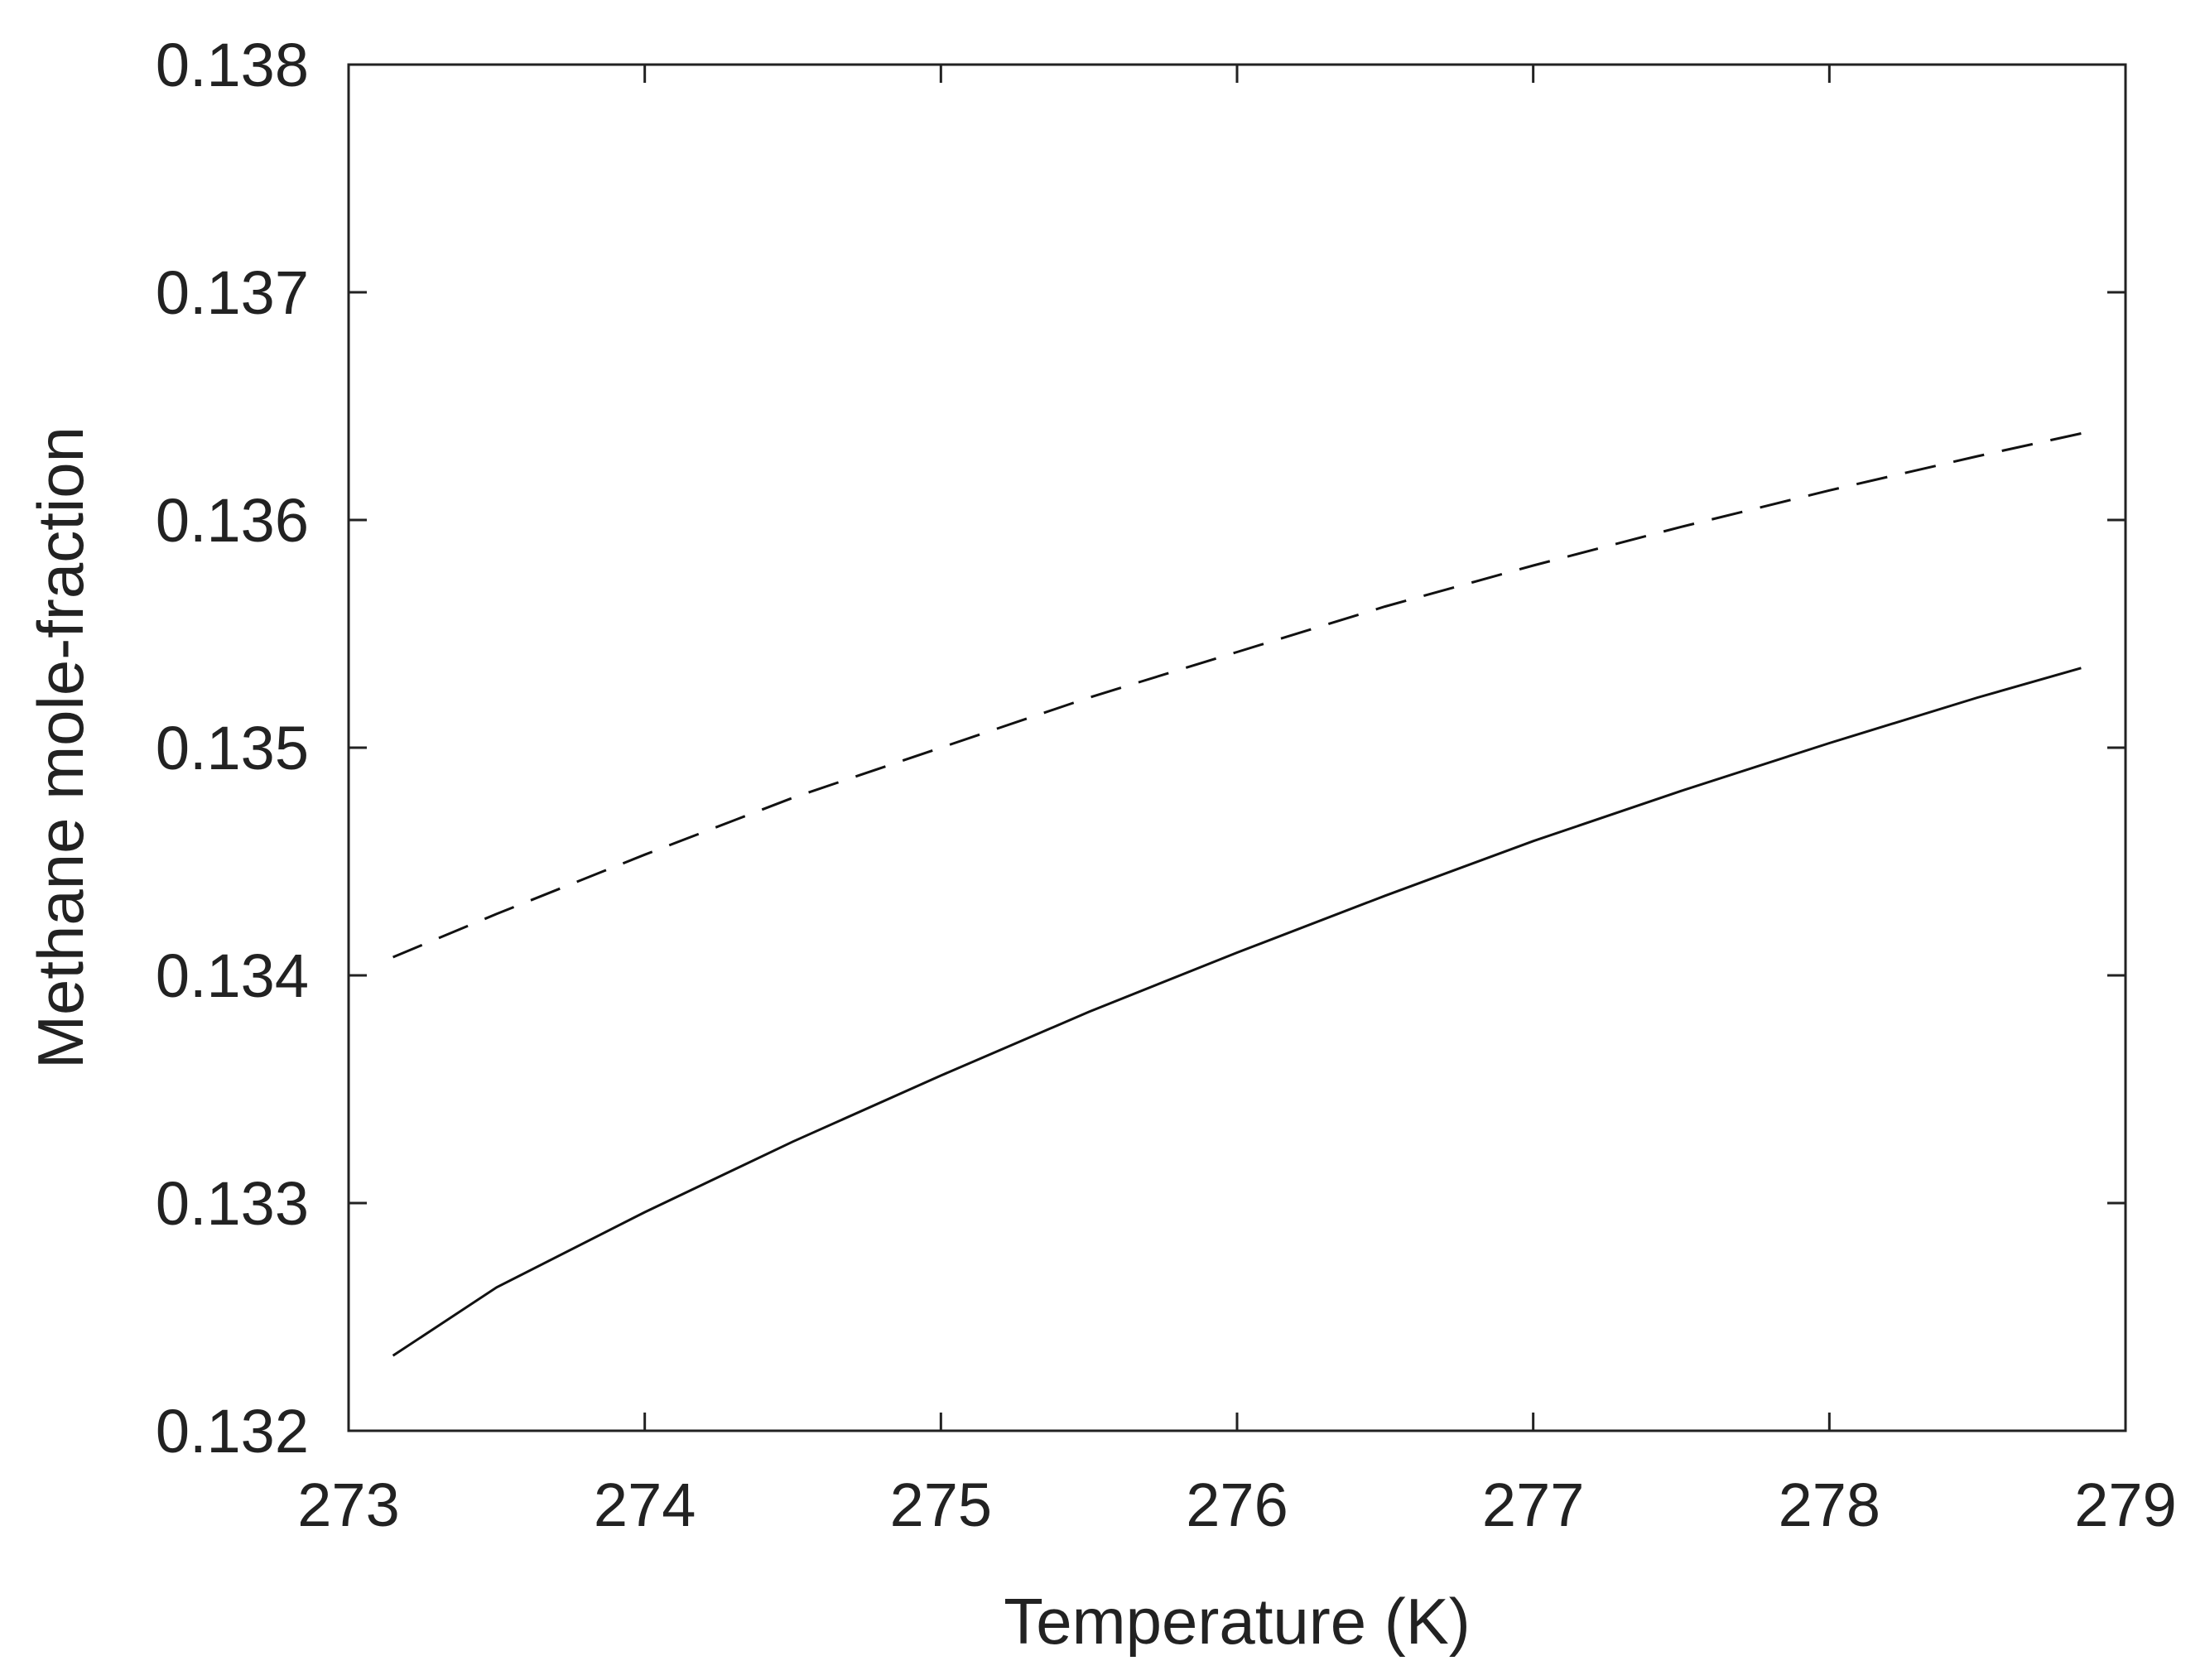 The height and width of the screenshot is (1680, 2205). Describe the element at coordinates (232, 975) in the screenshot. I see `y-tick-label: 0.134` at that location.